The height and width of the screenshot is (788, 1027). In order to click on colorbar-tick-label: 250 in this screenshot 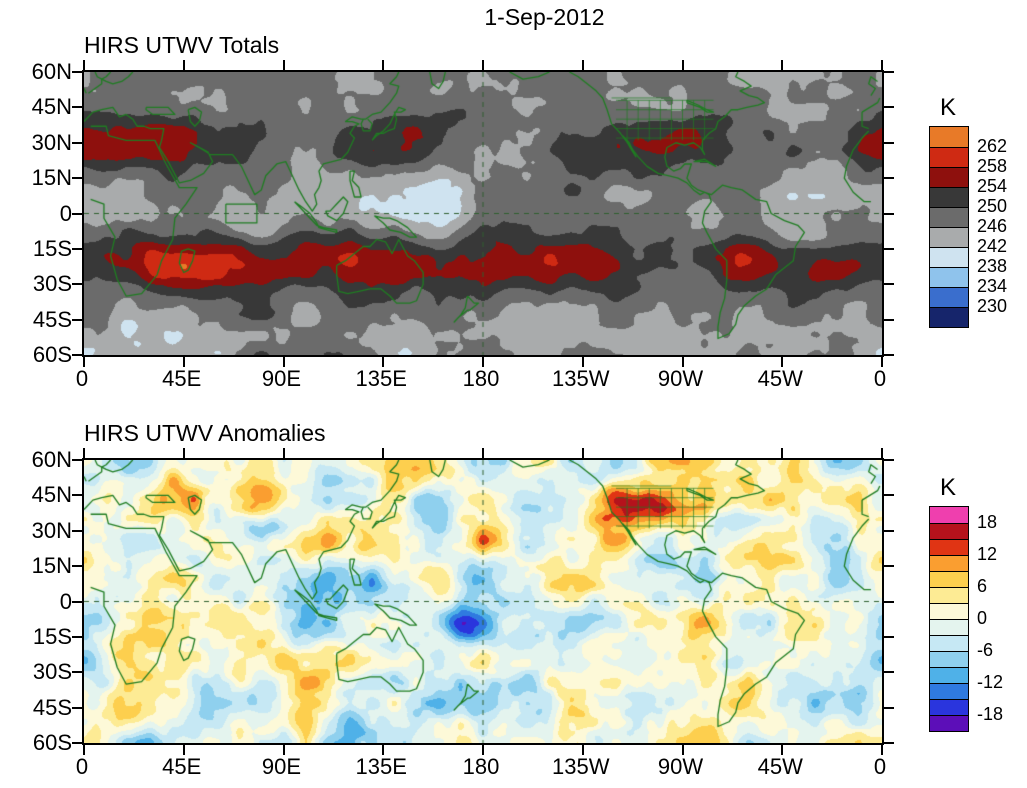, I will do `click(992, 206)`.